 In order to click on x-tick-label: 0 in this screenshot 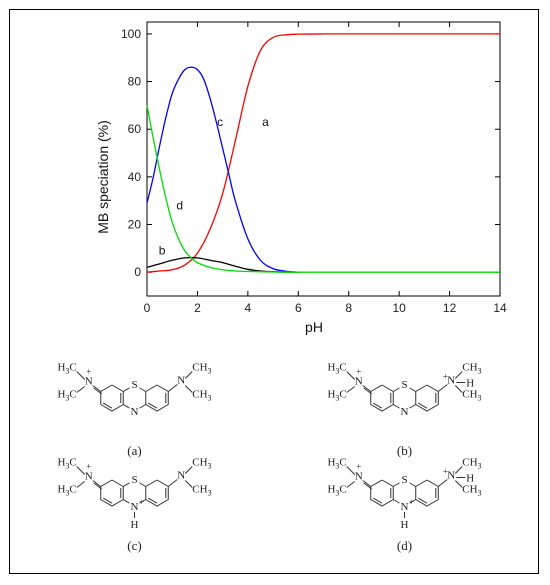, I will do `click(147, 308)`.